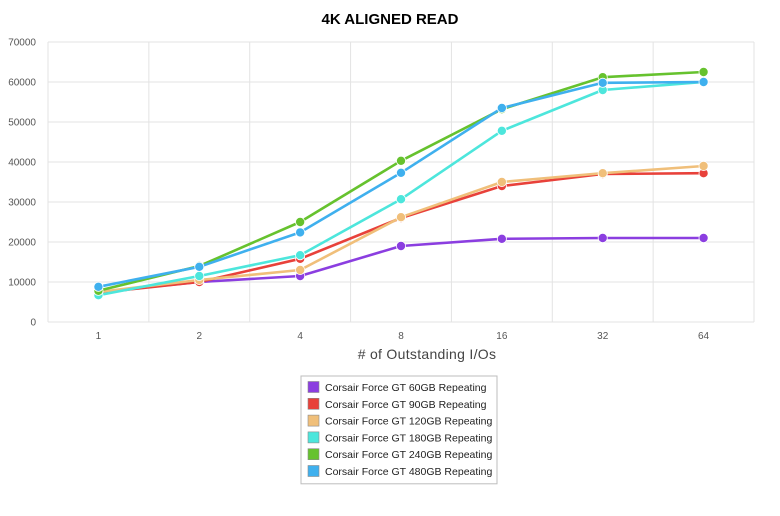 The image size is (780, 516). Describe the element at coordinates (408, 472) in the screenshot. I see `legend-label: Corsair Force GT 480GB Repeating` at that location.